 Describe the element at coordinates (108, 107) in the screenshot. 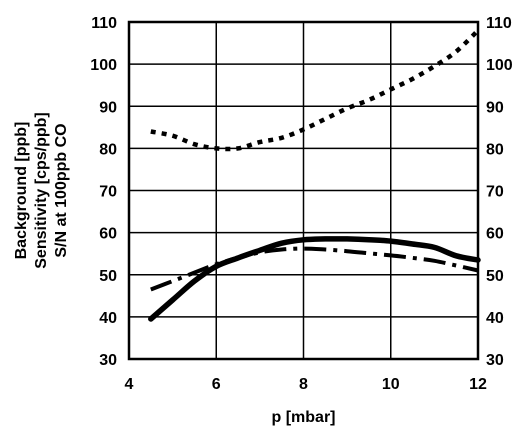

I see `left-y-tick-label: 90` at that location.